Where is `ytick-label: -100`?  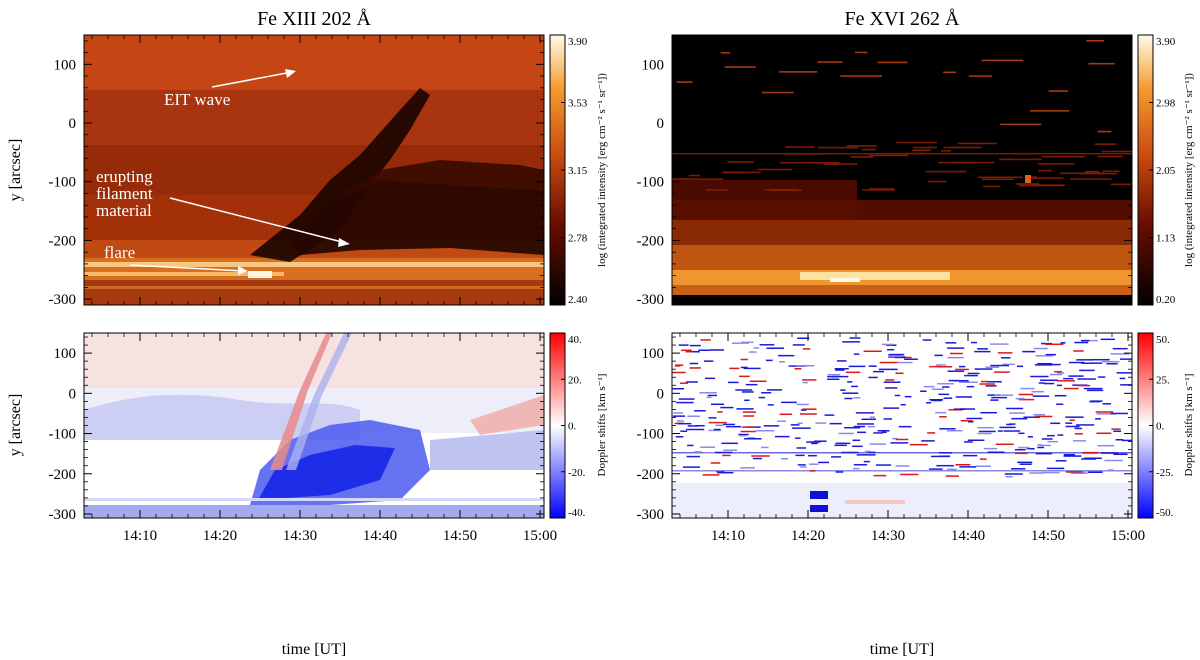 ytick-label: -100 is located at coordinates (63, 183).